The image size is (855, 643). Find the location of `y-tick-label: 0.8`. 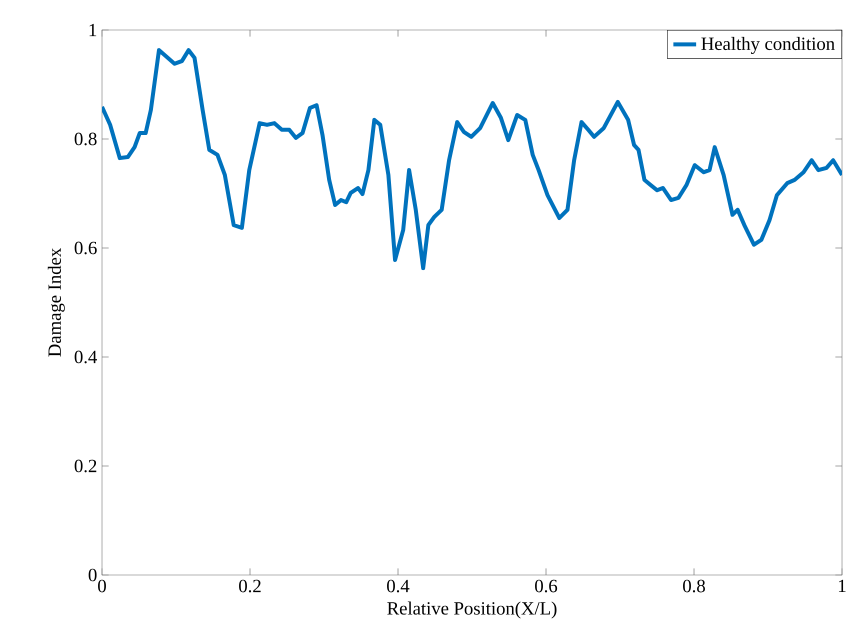

y-tick-label: 0.8 is located at coordinates (85, 139).